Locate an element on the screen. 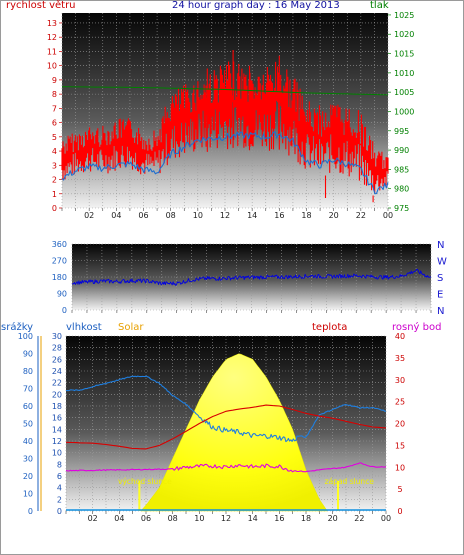  direction-y-tick-label: 0 is located at coordinates (64, 310).